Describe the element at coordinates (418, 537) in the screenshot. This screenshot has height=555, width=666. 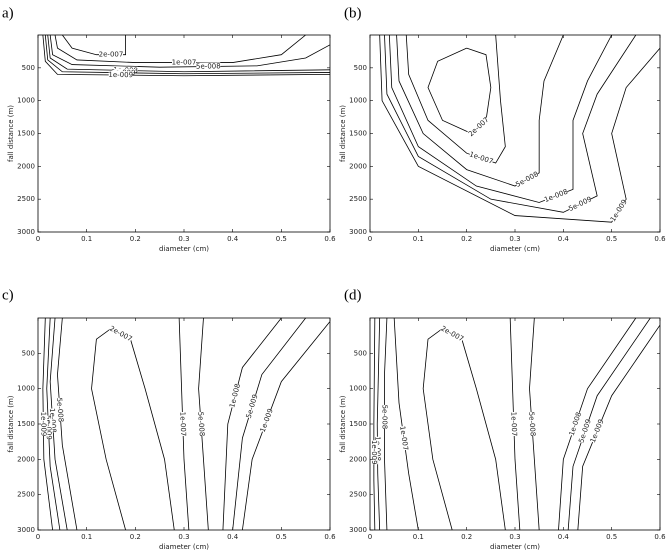
I see `x-tick-label: 0.1` at that location.